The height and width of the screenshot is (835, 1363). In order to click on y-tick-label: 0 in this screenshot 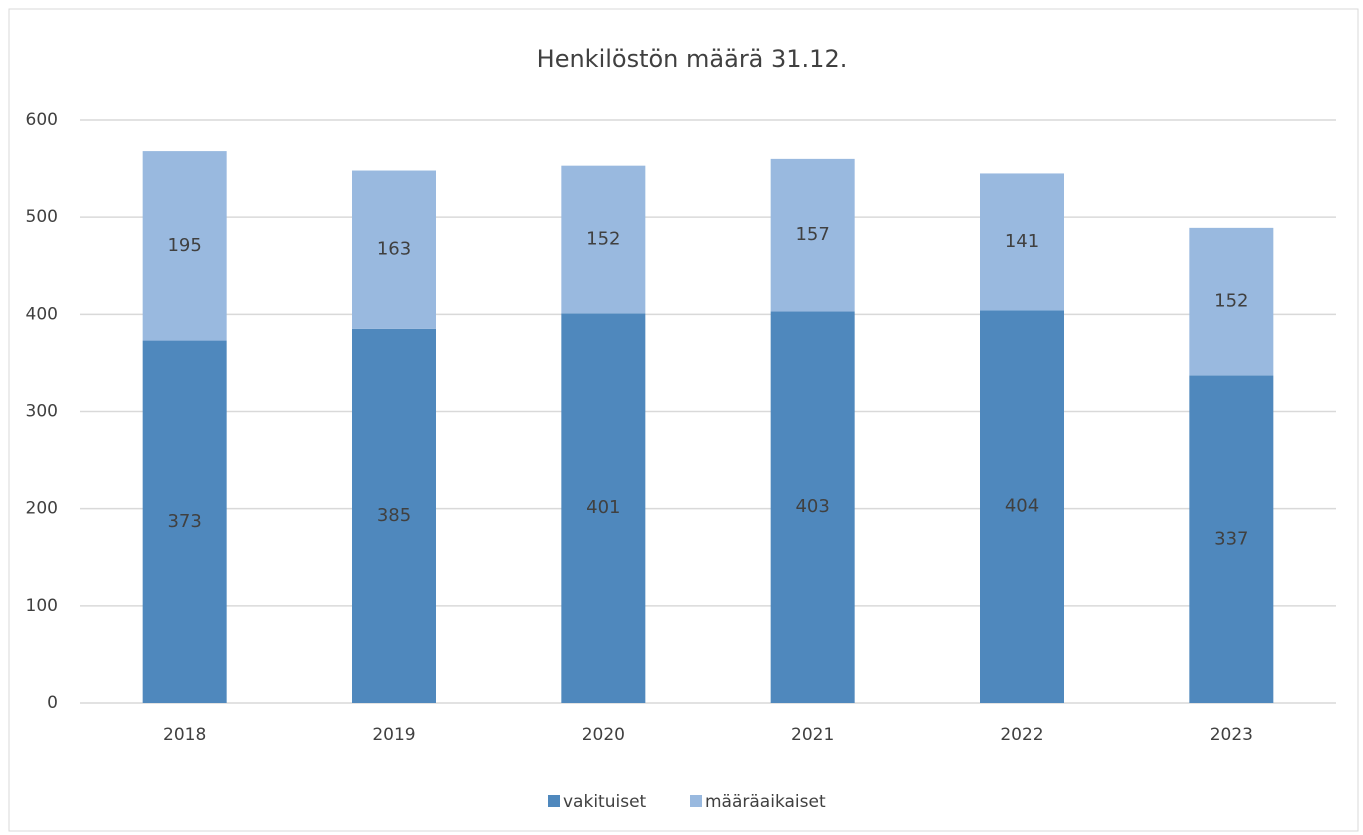, I will do `click(52, 703)`.